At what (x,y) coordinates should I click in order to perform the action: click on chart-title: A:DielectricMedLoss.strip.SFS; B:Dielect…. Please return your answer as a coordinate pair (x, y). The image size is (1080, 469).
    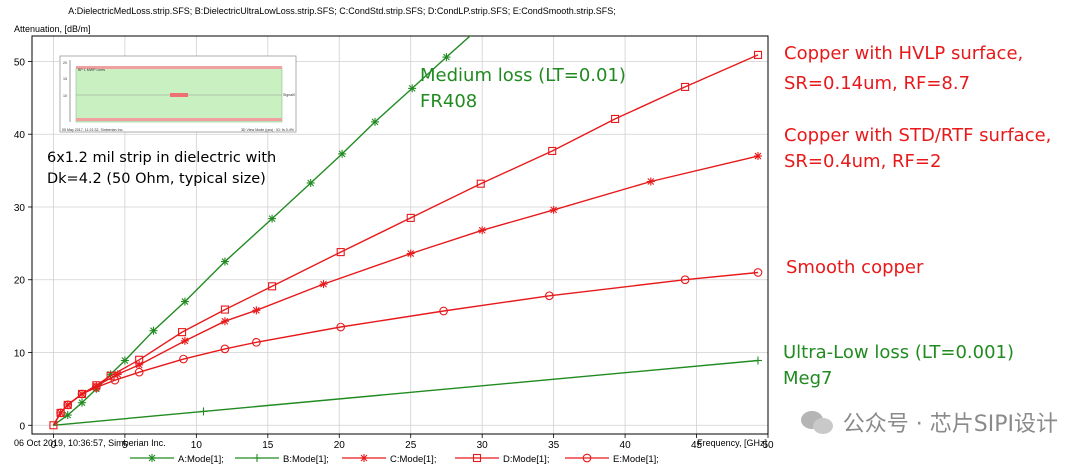
    Looking at the image, I should click on (342, 11).